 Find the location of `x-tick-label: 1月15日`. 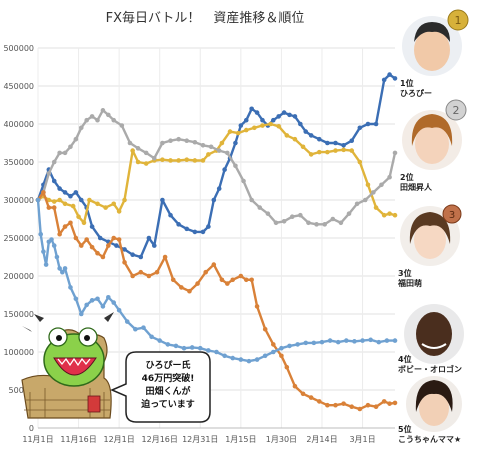

x-tick-label: 1月15日 is located at coordinates (240, 439).